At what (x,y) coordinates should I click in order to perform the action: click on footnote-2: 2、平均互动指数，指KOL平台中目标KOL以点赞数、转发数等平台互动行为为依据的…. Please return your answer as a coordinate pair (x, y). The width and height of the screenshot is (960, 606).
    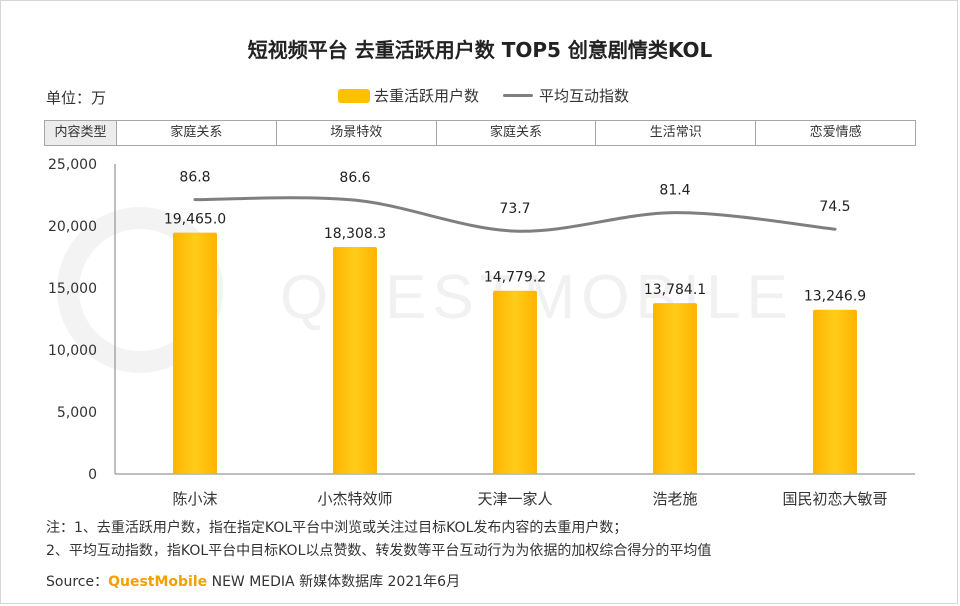
    Looking at the image, I should click on (379, 551).